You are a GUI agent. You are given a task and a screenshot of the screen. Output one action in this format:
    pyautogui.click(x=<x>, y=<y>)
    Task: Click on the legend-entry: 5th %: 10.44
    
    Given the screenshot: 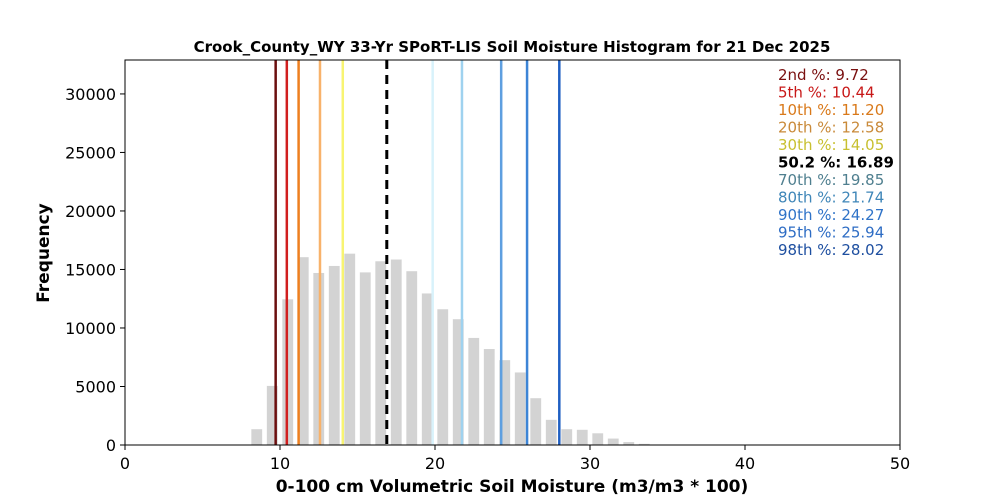 What is the action you would take?
    pyautogui.click(x=826, y=93)
    